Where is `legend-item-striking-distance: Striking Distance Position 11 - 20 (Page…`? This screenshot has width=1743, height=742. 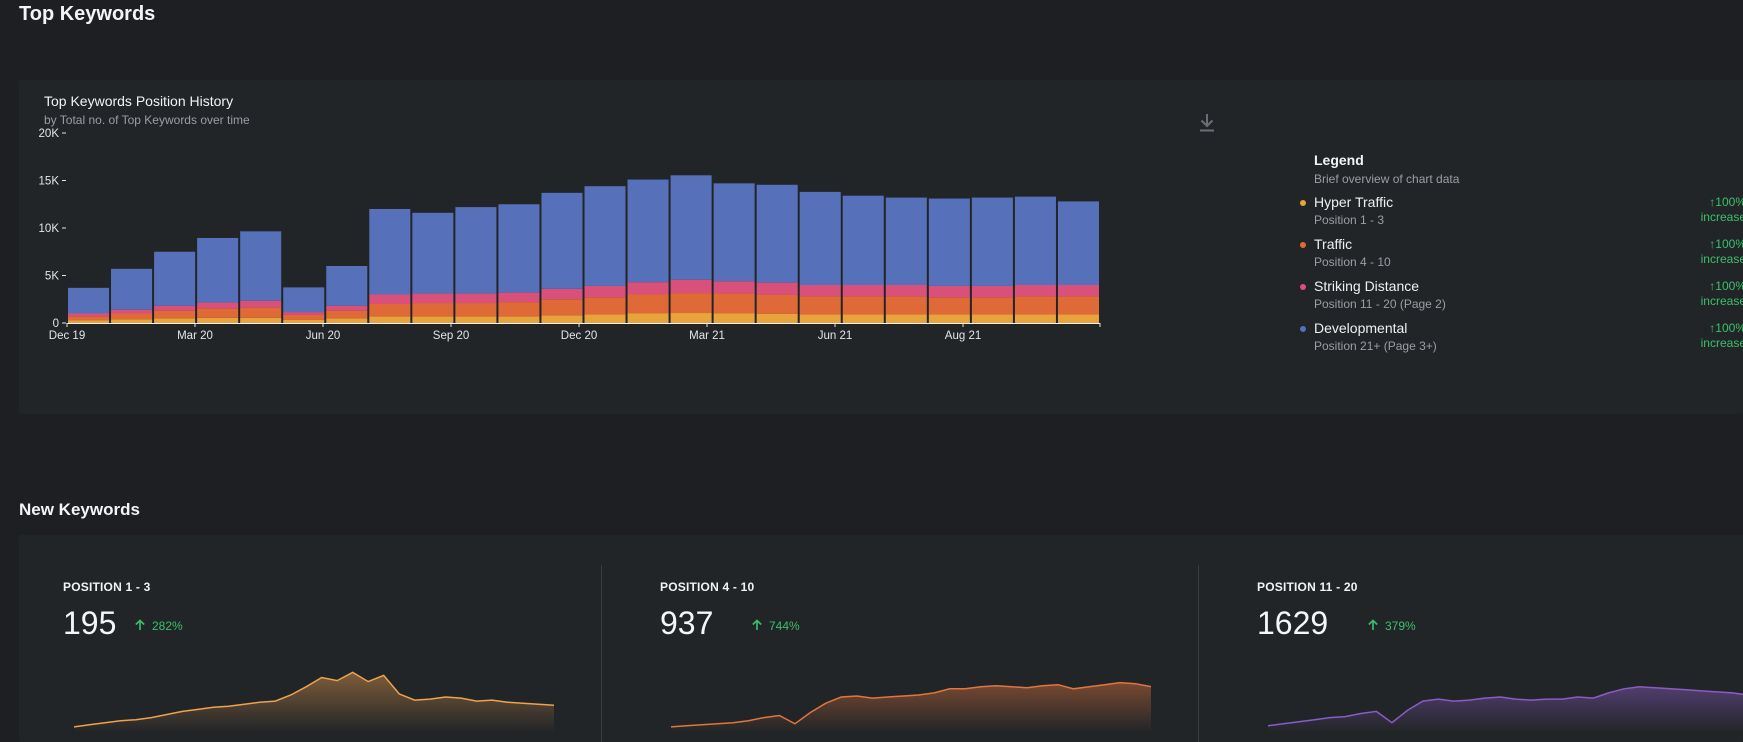 legend-item-striking-distance: Striking Distance Position 11 - 20 (Page… is located at coordinates (1521, 299).